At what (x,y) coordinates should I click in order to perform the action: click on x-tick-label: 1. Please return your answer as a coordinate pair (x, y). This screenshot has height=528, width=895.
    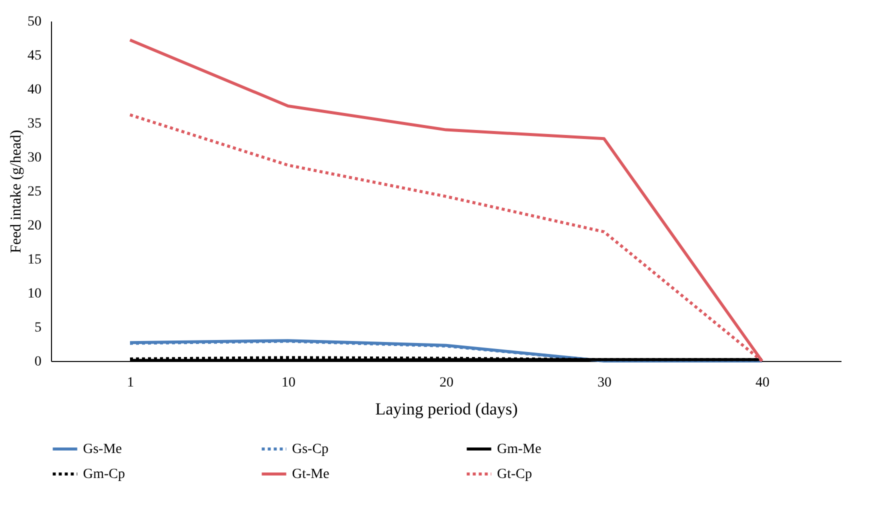
    Looking at the image, I should click on (130, 383).